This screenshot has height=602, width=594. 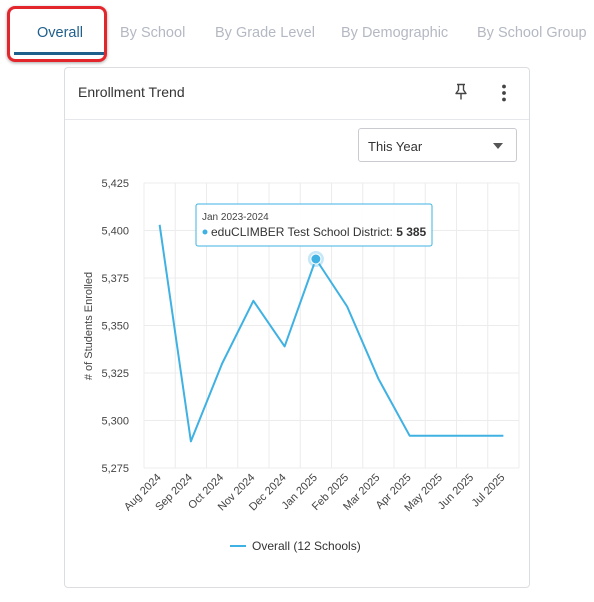 I want to click on y-axis-label: # of Students Enrolled, so click(x=89, y=326).